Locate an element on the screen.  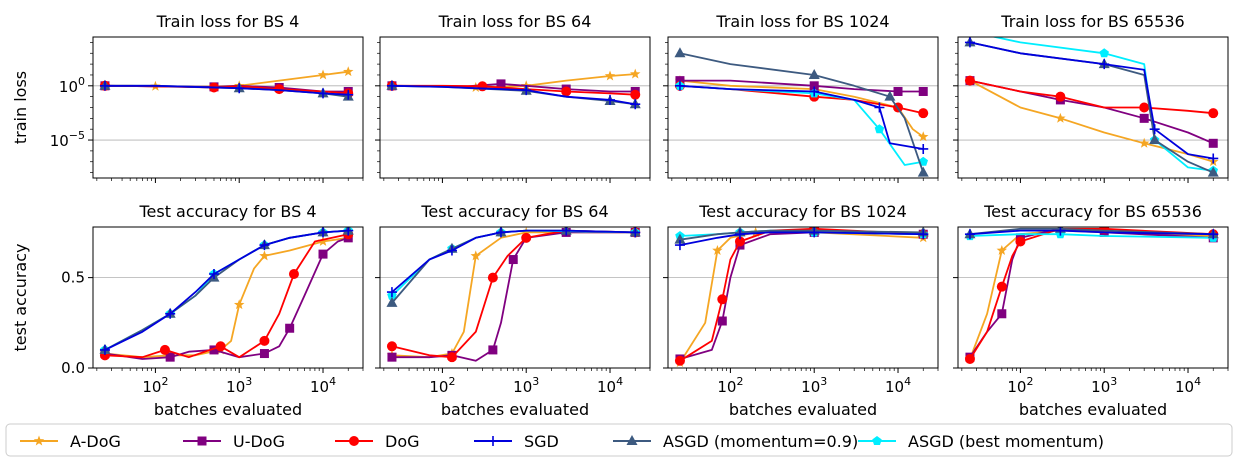
legend-label: DoG is located at coordinates (402, 441).